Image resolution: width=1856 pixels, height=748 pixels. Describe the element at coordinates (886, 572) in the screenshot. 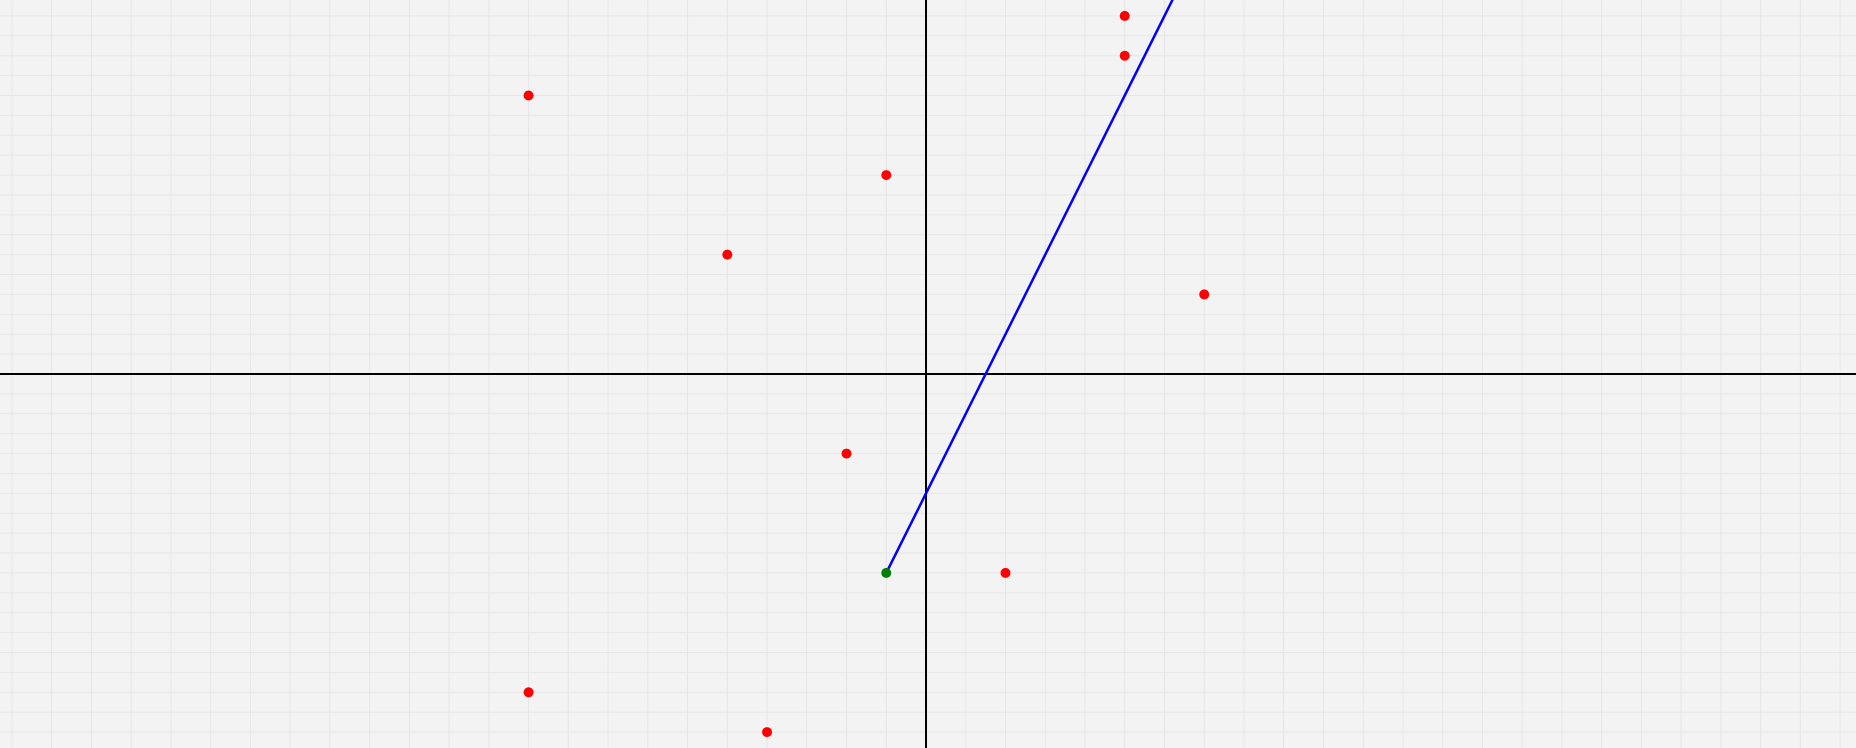

I see `start-point` at that location.